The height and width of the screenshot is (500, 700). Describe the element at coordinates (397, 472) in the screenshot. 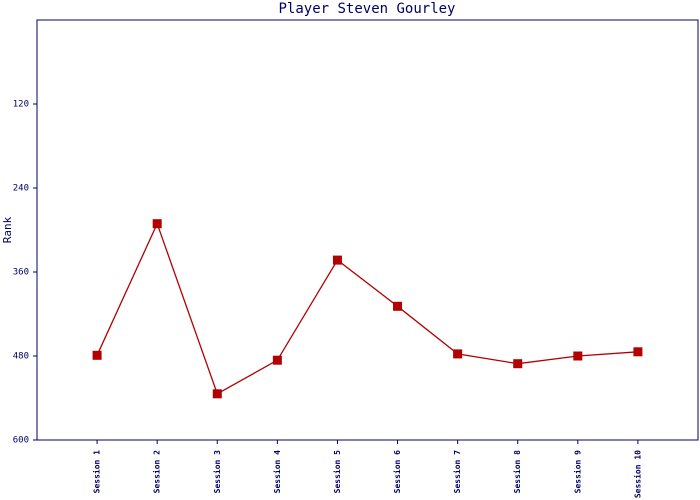

I see `x-tick-label: Session 6` at that location.